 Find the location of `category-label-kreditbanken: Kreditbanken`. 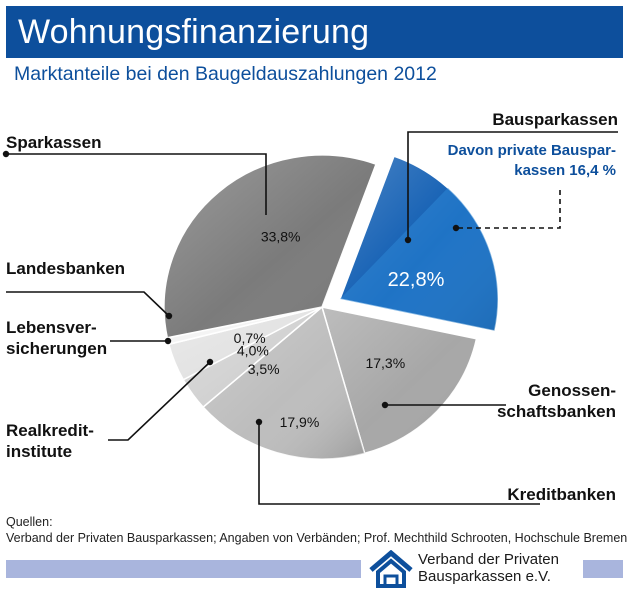

category-label-kreditbanken: Kreditbanken is located at coordinates (561, 494).